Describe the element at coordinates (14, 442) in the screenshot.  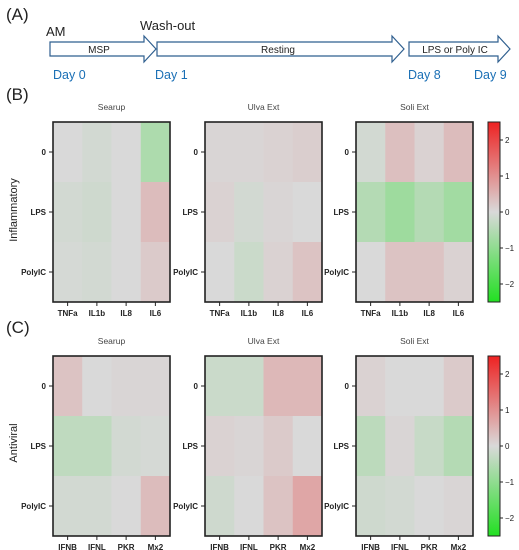
I see `group-label-antiviral: Antiviral` at that location.